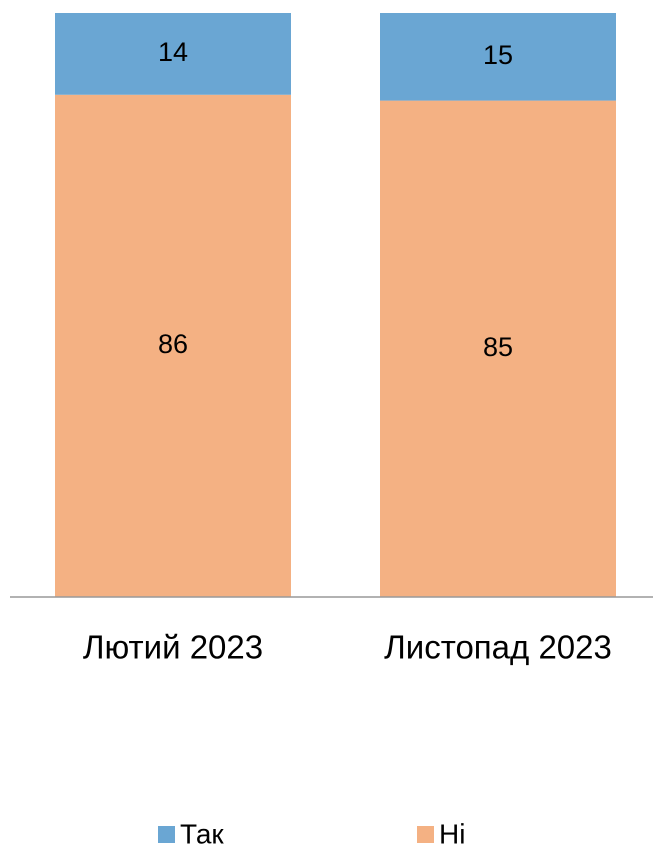 The image size is (653, 851). Describe the element at coordinates (498, 647) in the screenshot. I see `x-tick-label: Листопад 2023` at that location.